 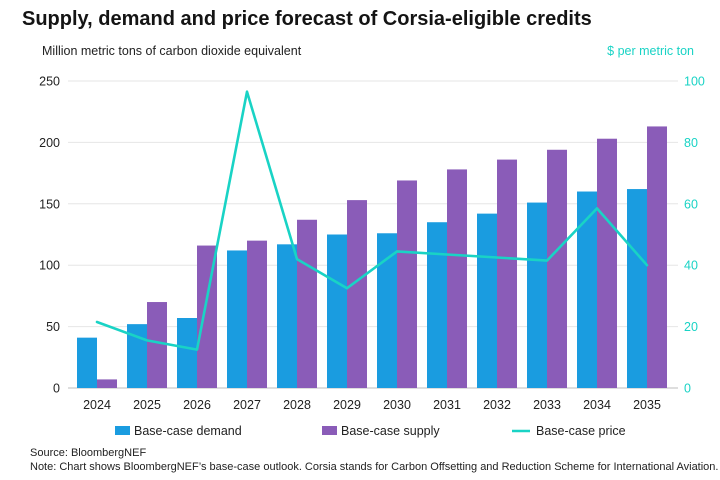 I want to click on x-tick: 2027, so click(x=247, y=405).